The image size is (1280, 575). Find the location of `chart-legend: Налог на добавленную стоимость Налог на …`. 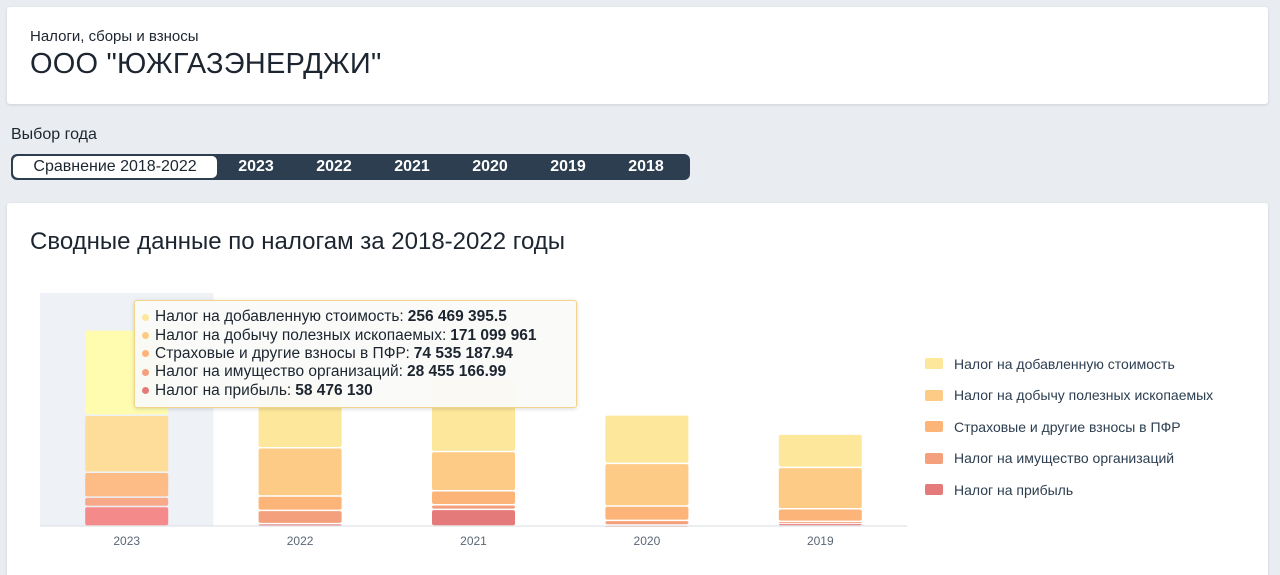

chart-legend: Налог на добавленную стоимость Налог на … is located at coordinates (1069, 427).